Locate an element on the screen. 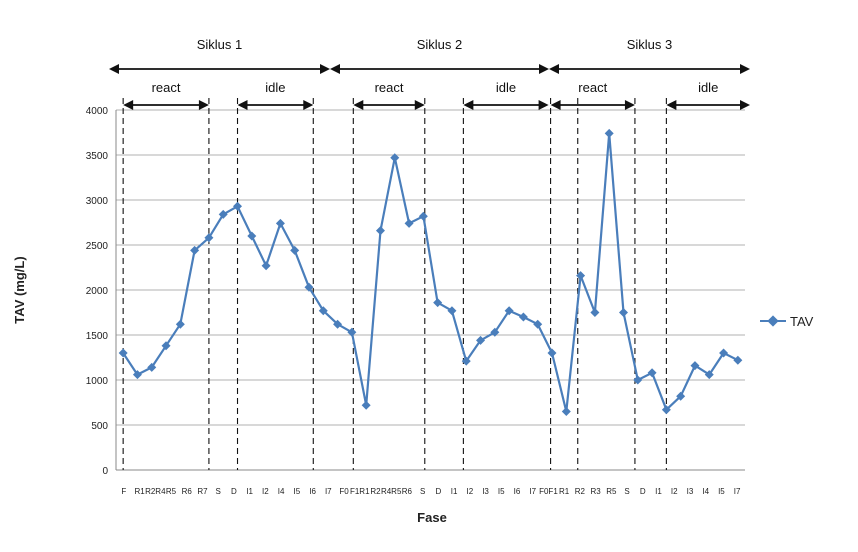  y-tick-label: 2500 is located at coordinates (97, 246).